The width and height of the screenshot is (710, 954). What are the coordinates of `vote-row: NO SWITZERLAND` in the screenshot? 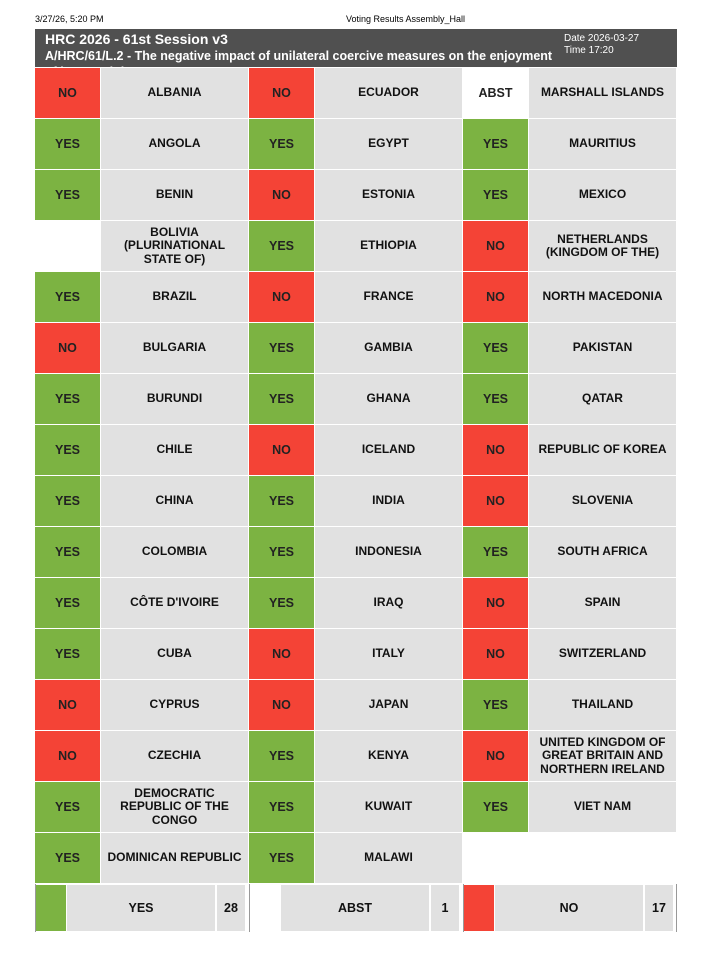 It's located at (569, 654).